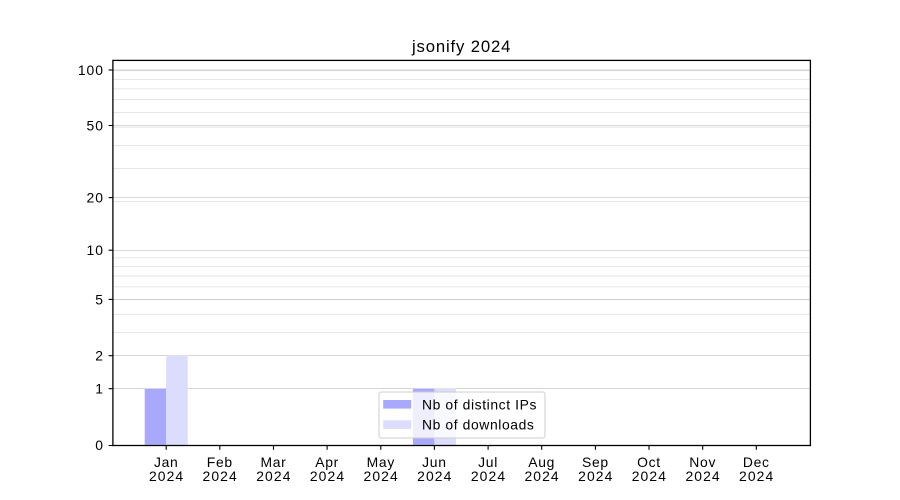 The image size is (900, 500). Describe the element at coordinates (99, 299) in the screenshot. I see `svg-text: 5` at that location.